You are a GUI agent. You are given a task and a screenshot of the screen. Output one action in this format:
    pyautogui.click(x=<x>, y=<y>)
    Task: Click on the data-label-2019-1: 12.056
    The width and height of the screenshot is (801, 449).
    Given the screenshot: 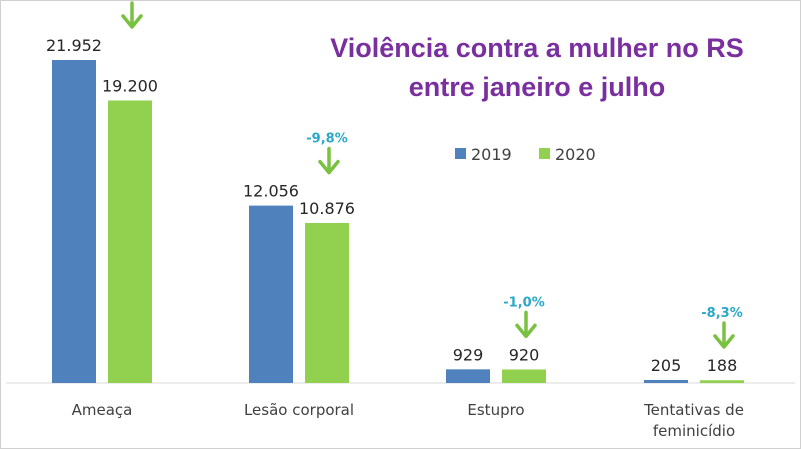 What is the action you would take?
    pyautogui.click(x=271, y=191)
    